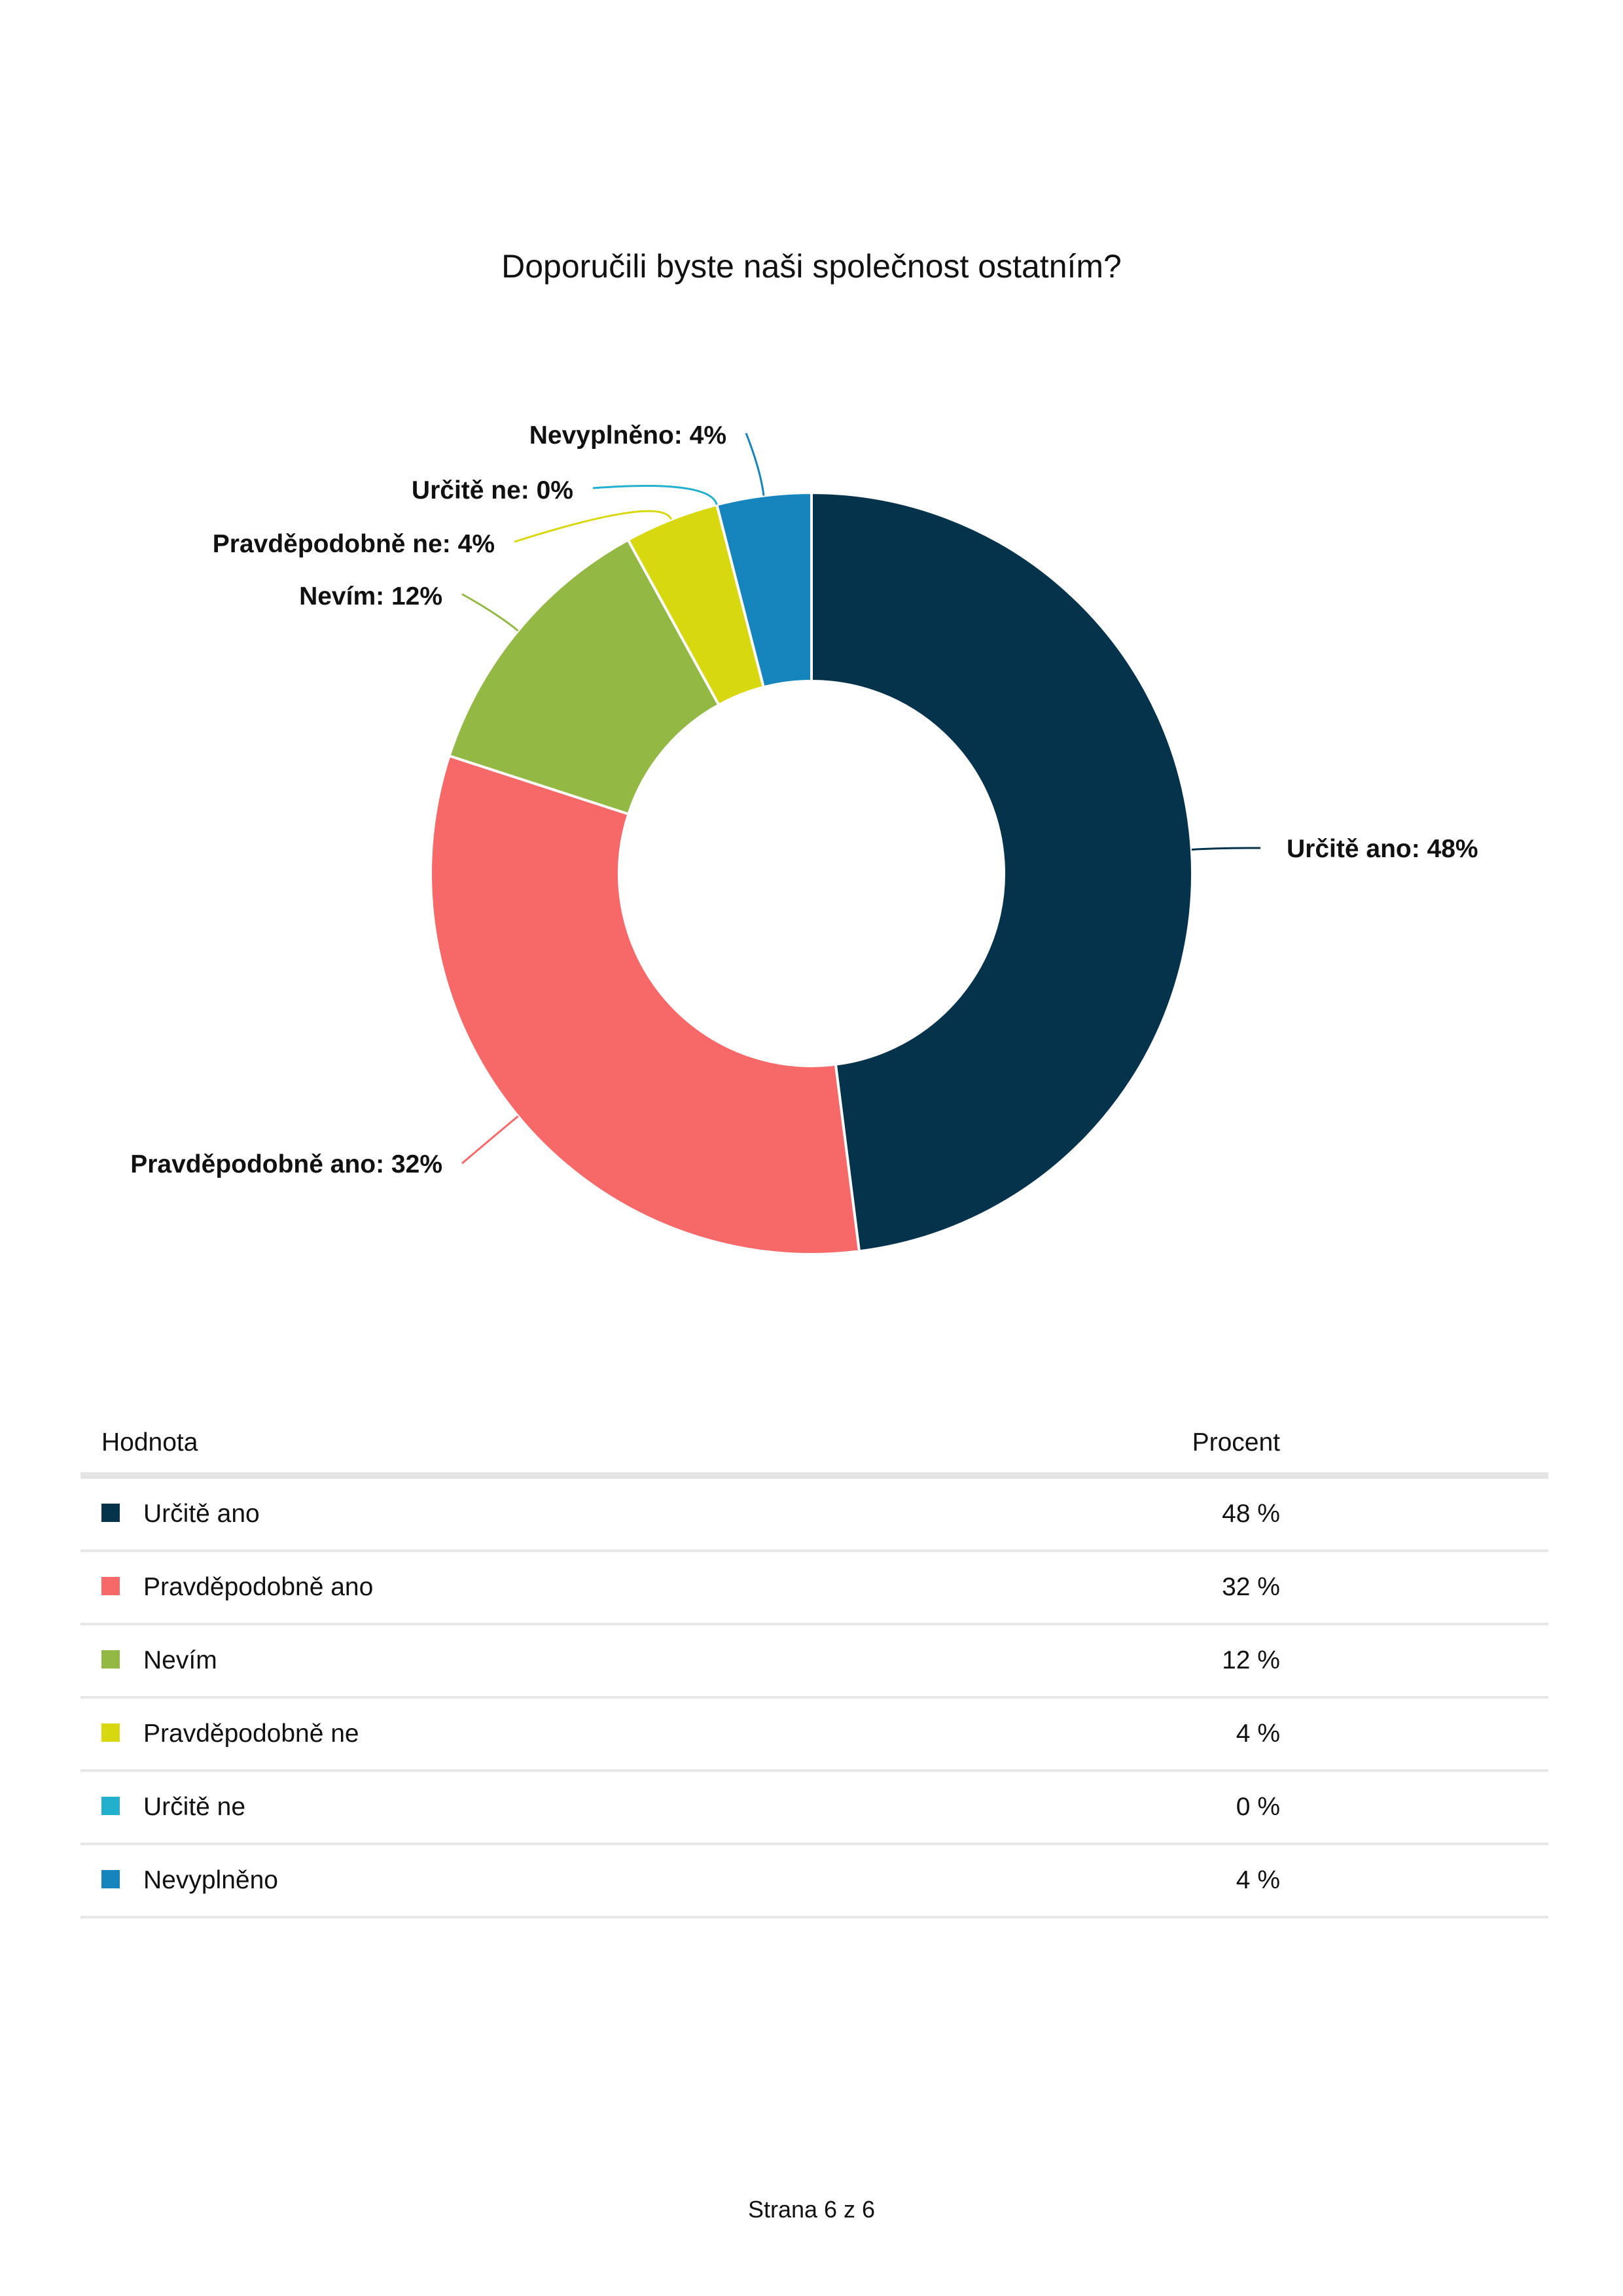 This screenshot has width=1623, height=2296. What do you see at coordinates (401, 1881) in the screenshot?
I see `row-label-cell: Nevyplněno` at bounding box center [401, 1881].